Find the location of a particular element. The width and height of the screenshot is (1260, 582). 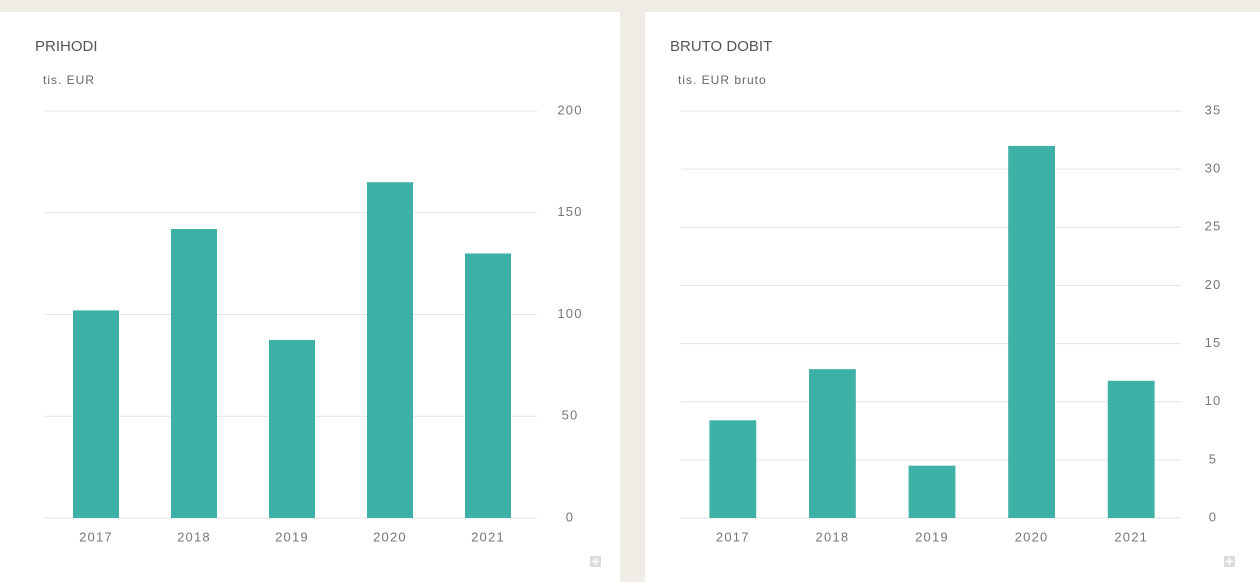

y-tick-label: 5 is located at coordinates (1213, 458).